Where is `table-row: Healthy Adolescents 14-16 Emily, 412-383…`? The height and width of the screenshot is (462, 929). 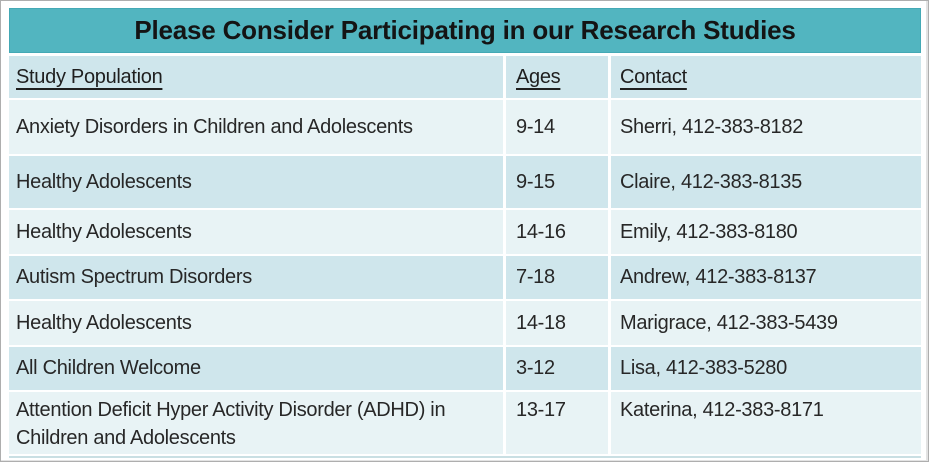 table-row: Healthy Adolescents 14-16 Emily, 412-383… is located at coordinates (465, 232).